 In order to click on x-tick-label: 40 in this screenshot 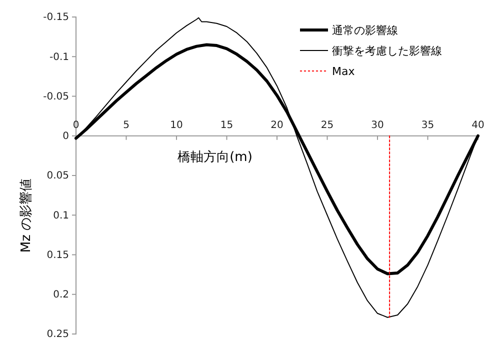, I will do `click(478, 125)`.